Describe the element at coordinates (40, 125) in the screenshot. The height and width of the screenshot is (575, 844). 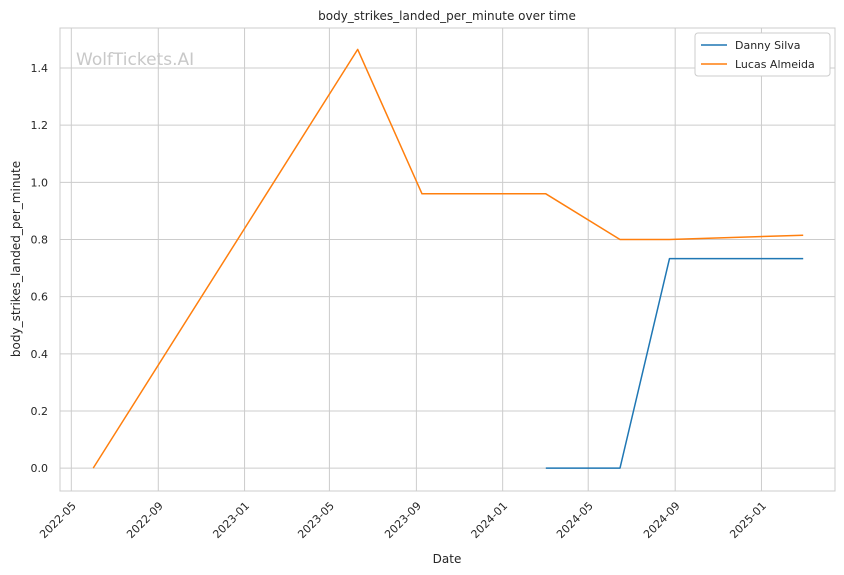
I see `y-tick-label: 1.2` at that location.